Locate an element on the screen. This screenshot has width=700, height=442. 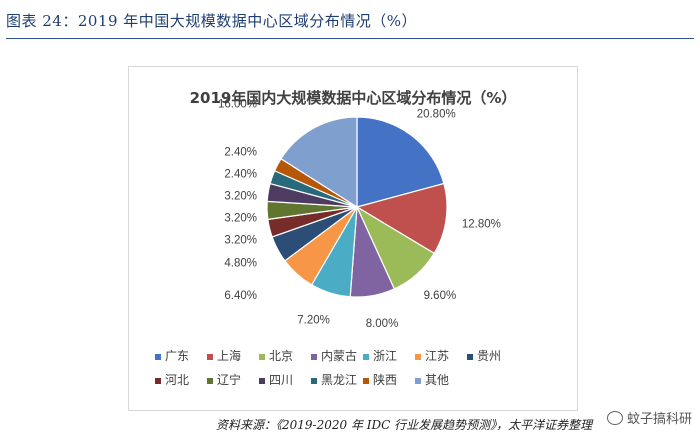
legend-item-黑龙江: 黑龙江 is located at coordinates (334, 380).